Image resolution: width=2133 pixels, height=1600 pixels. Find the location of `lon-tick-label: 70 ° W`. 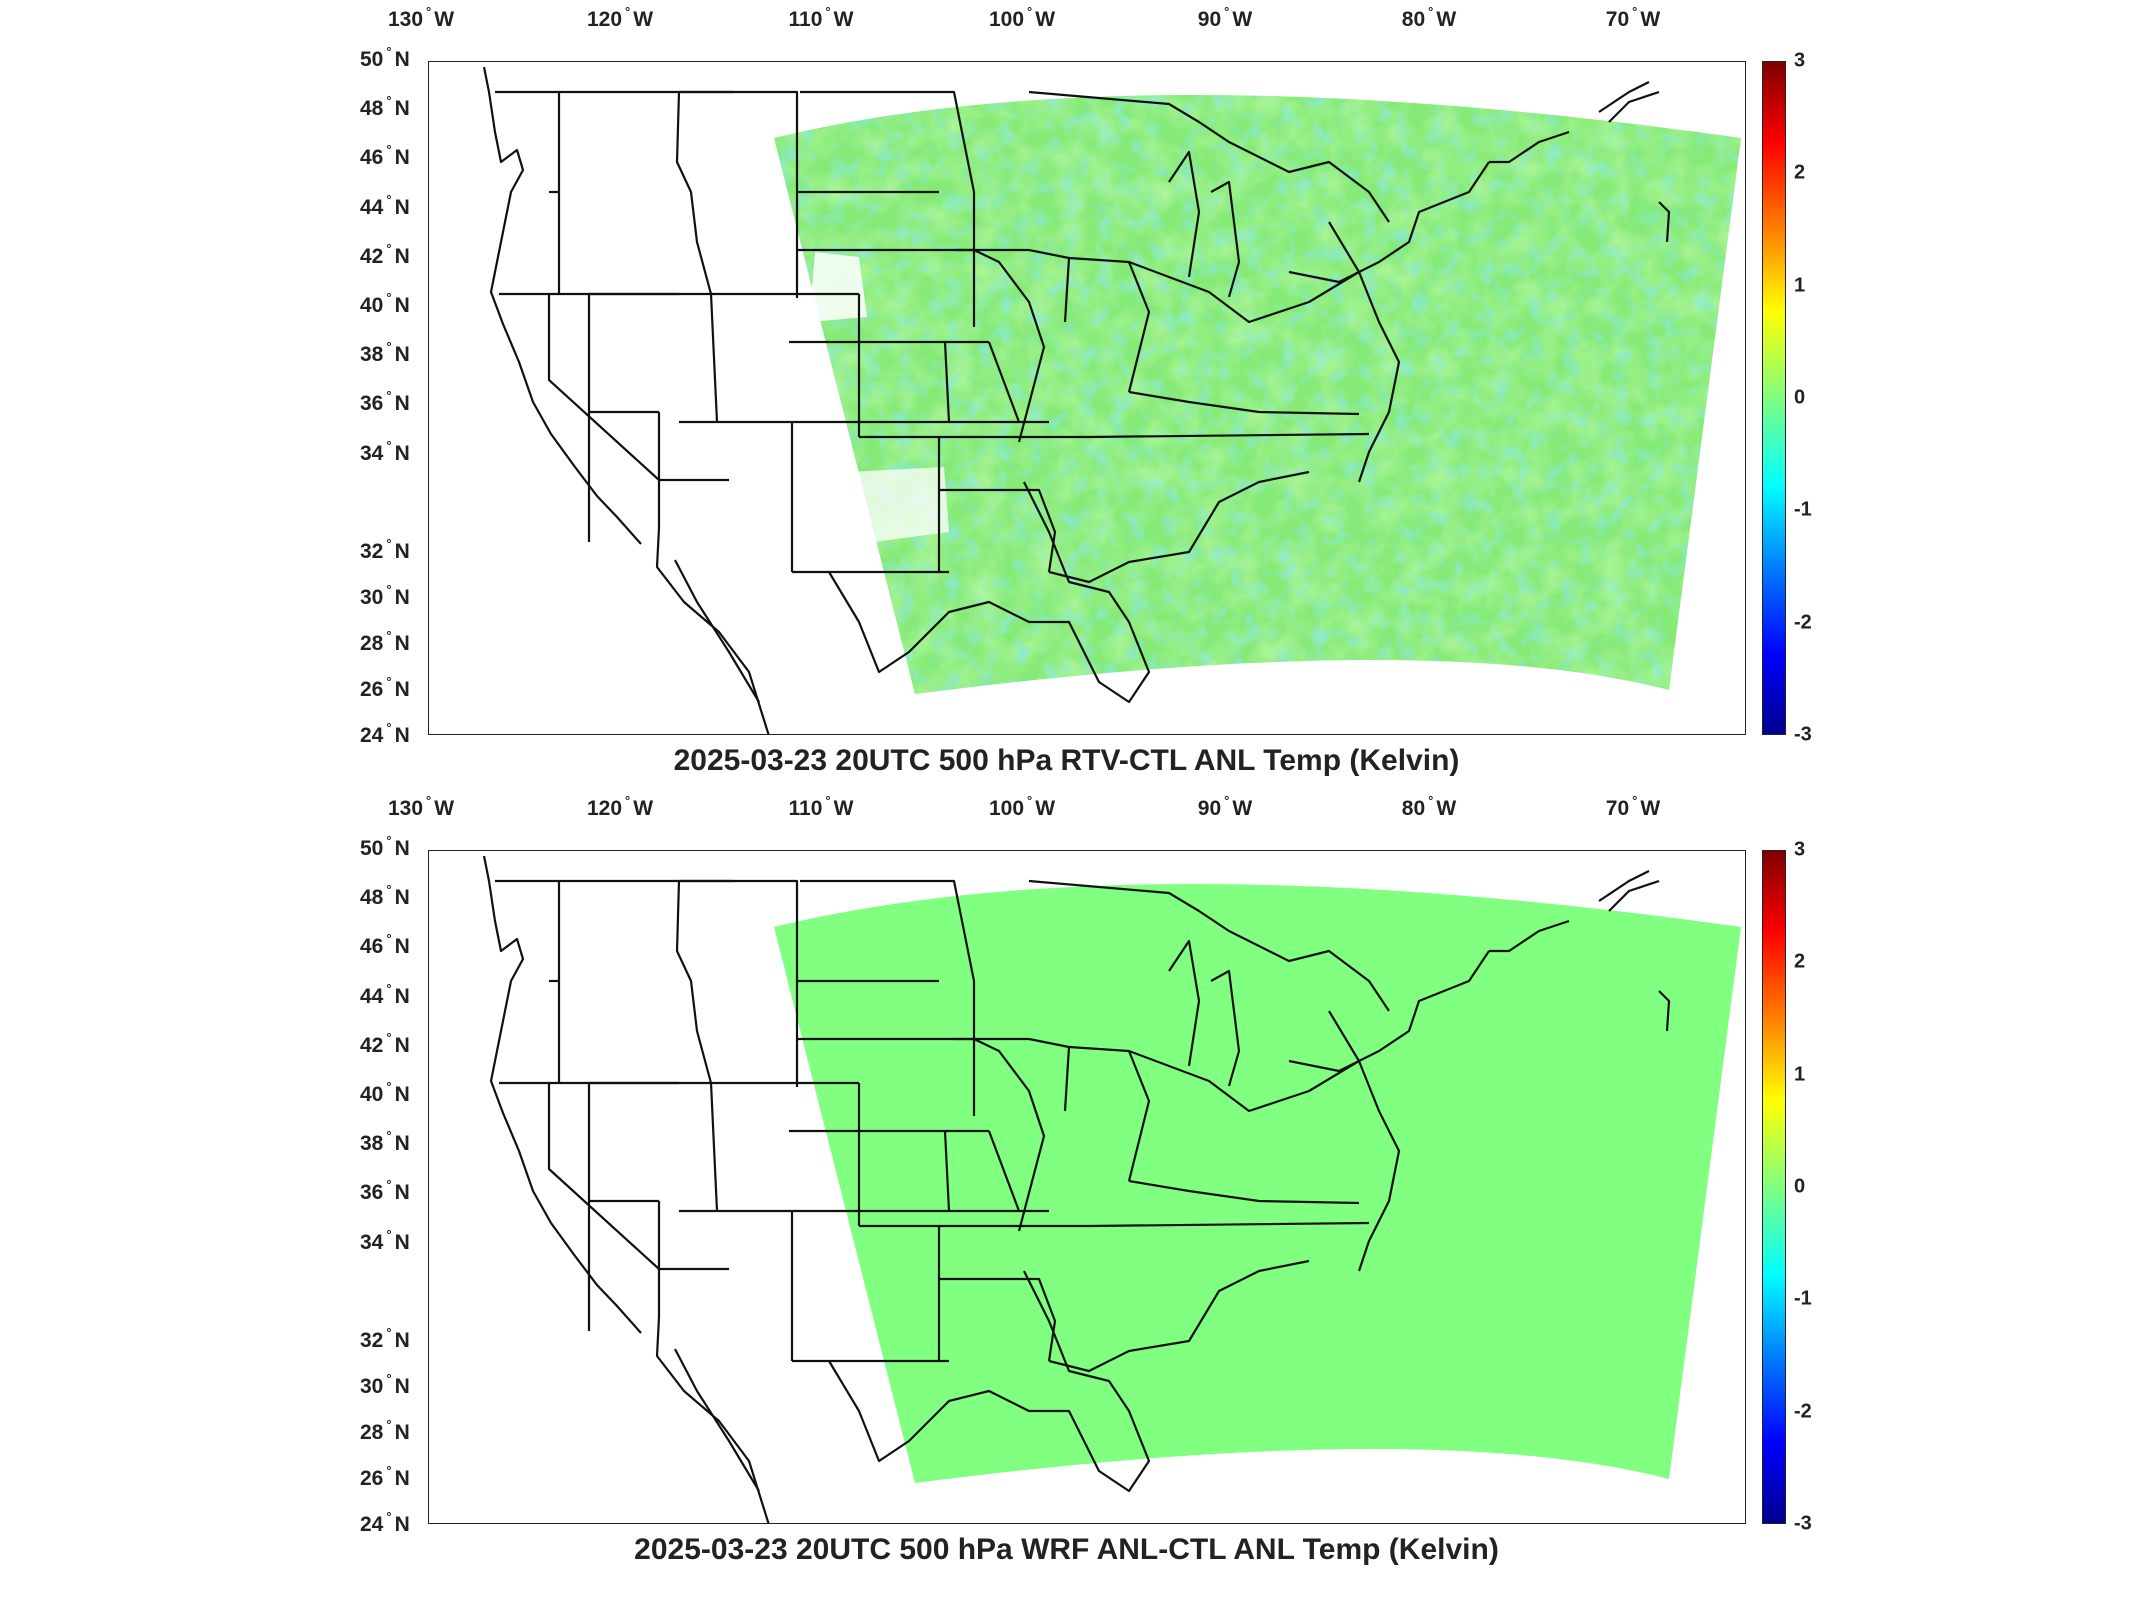

lon-tick-label: 70 ° W is located at coordinates (1632, 18).